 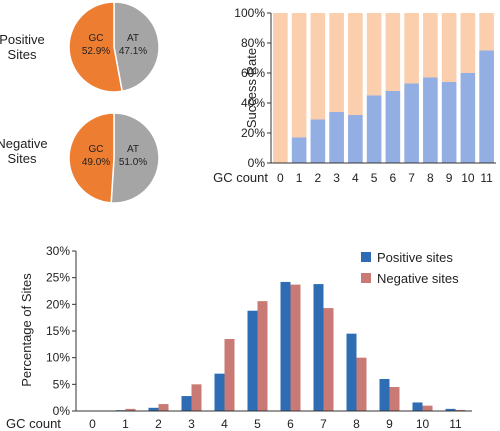 What do you see at coordinates (22, 39) in the screenshot?
I see `pie-title-line: Positive` at bounding box center [22, 39].